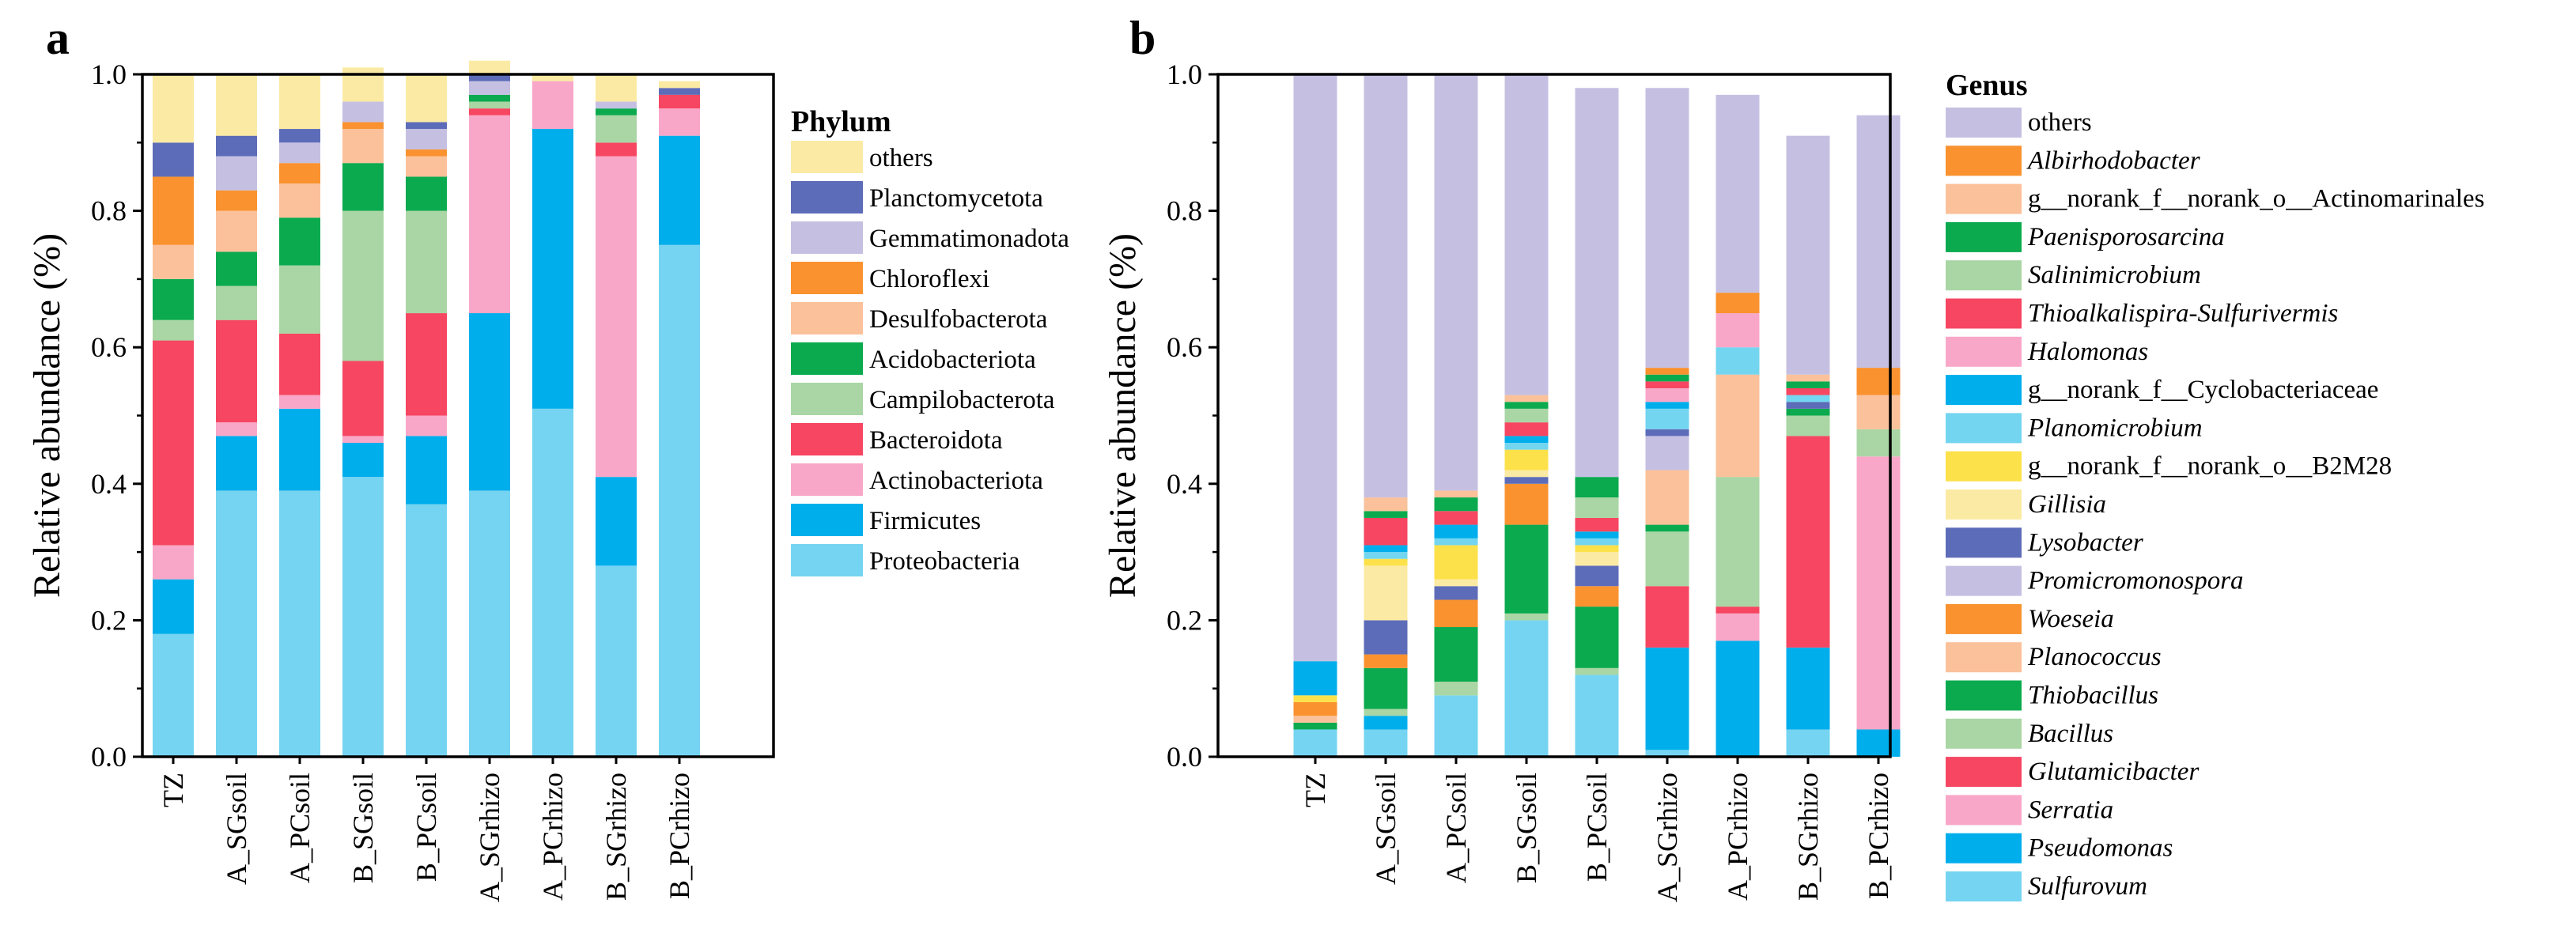 Image resolution: width=2576 pixels, height=941 pixels. What do you see at coordinates (236, 371) in the screenshot?
I see `bar-a-sgsoil-bacteroidota` at bounding box center [236, 371].